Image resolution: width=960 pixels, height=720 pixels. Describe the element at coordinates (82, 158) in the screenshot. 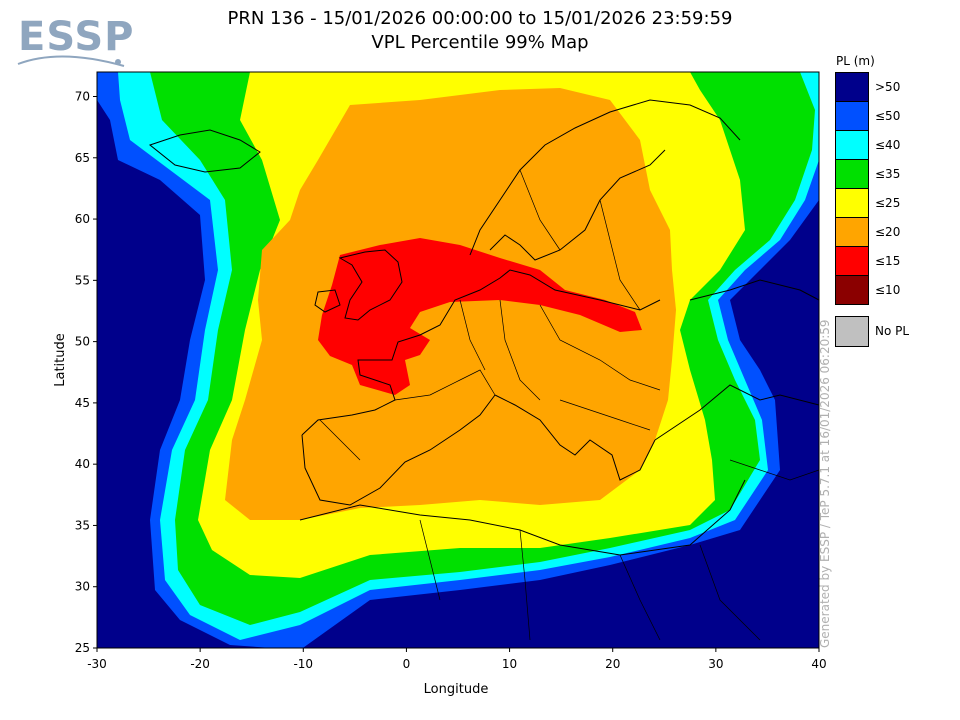

I see `y-tick-label: 65` at that location.